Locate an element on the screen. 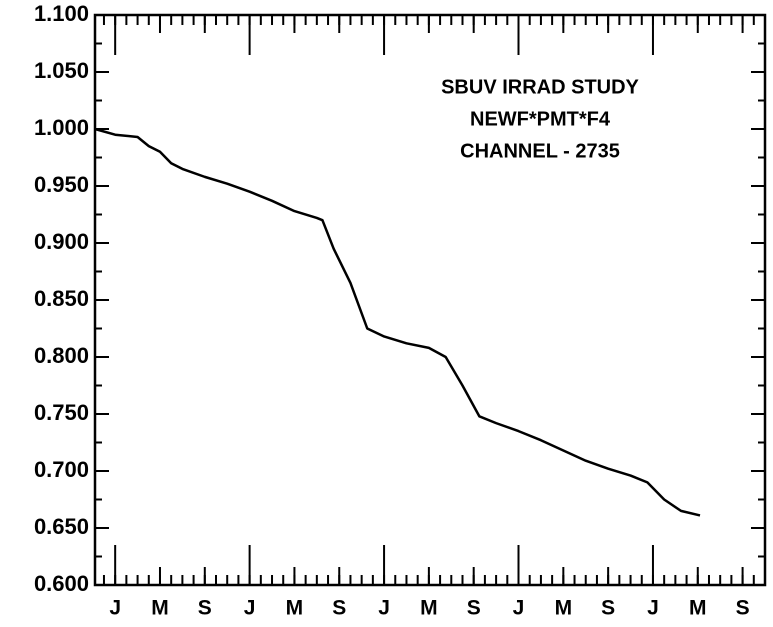 The width and height of the screenshot is (773, 627). y-tick-label: 0.650 is located at coordinates (61, 526).